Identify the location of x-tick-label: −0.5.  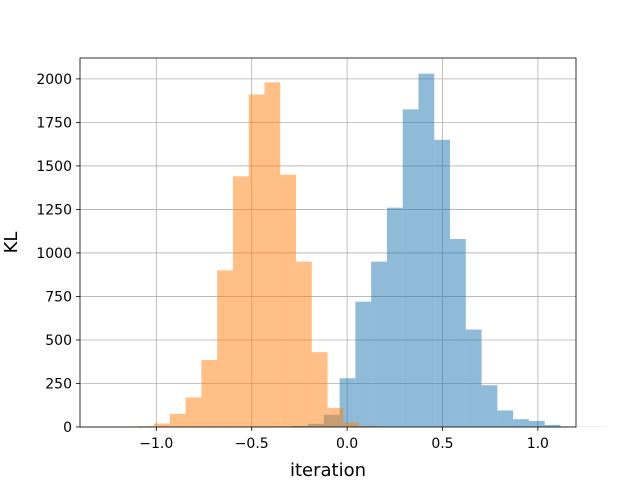
(252, 444).